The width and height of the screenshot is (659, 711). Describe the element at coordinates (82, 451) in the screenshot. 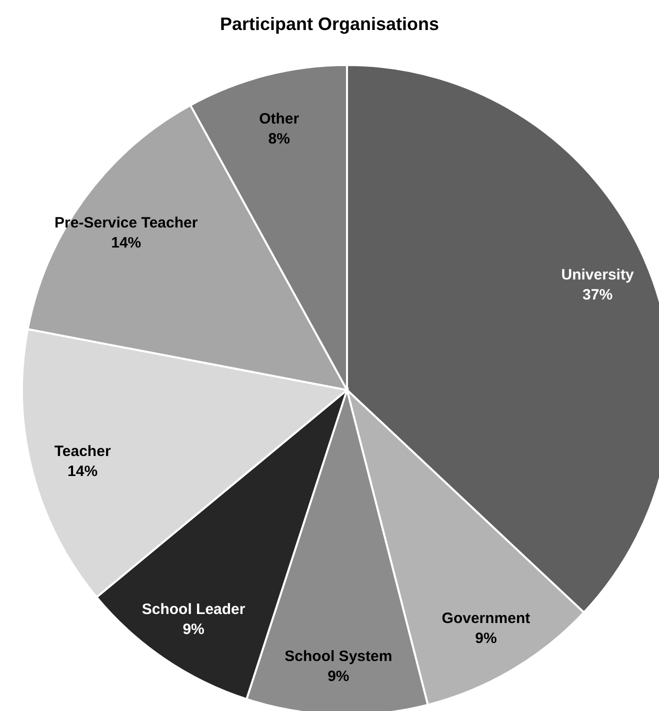

I see `slice-label: Teacher` at that location.